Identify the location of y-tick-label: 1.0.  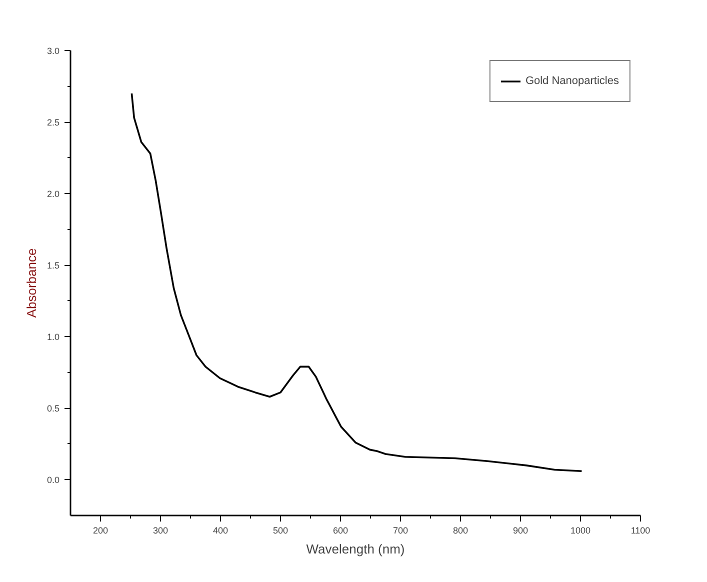
(53, 337).